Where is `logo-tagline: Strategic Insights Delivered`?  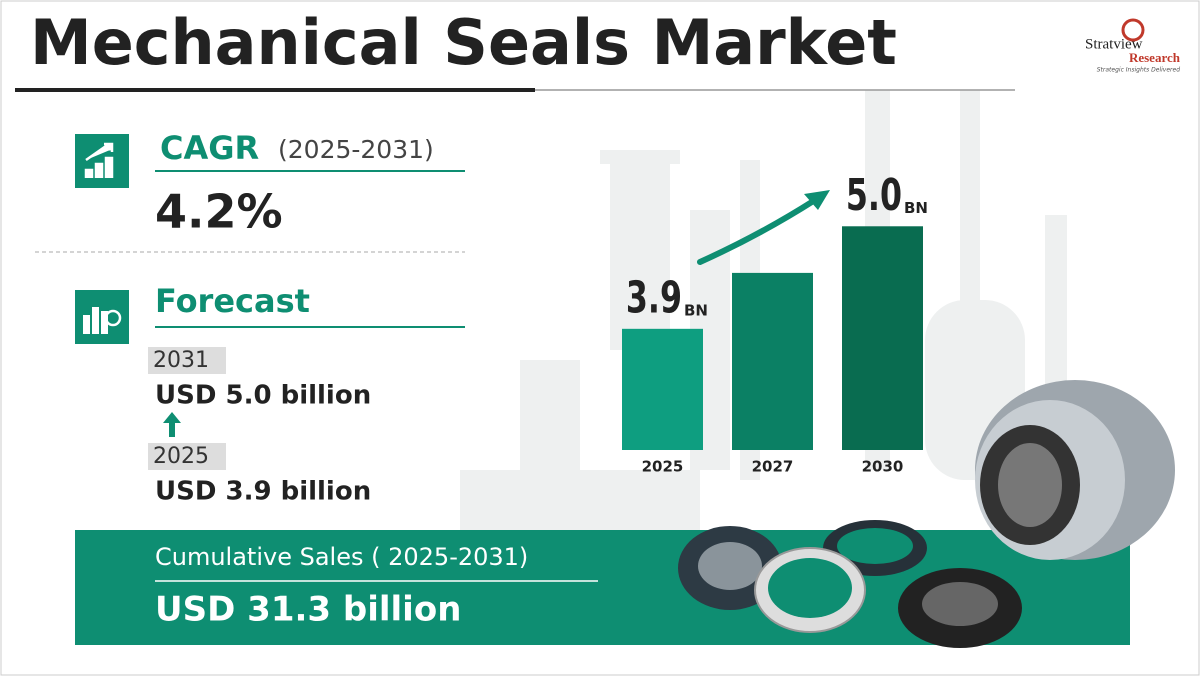
logo-tagline: Strategic Insights Delivered is located at coordinates (1138, 70).